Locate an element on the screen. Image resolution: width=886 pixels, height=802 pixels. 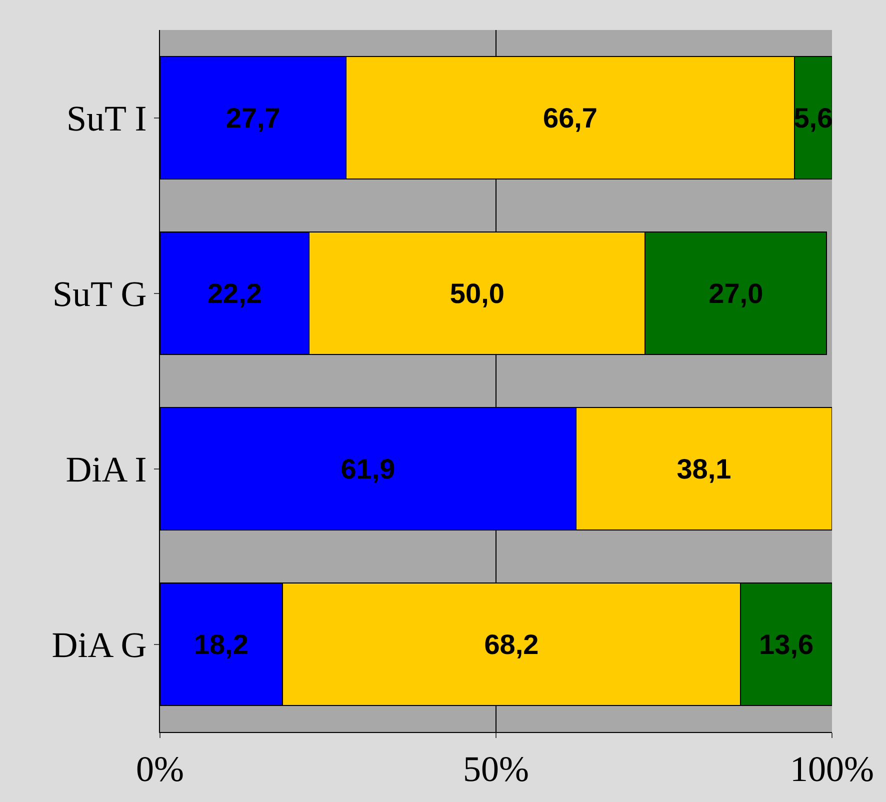
data-label: 61,9 is located at coordinates (368, 468).